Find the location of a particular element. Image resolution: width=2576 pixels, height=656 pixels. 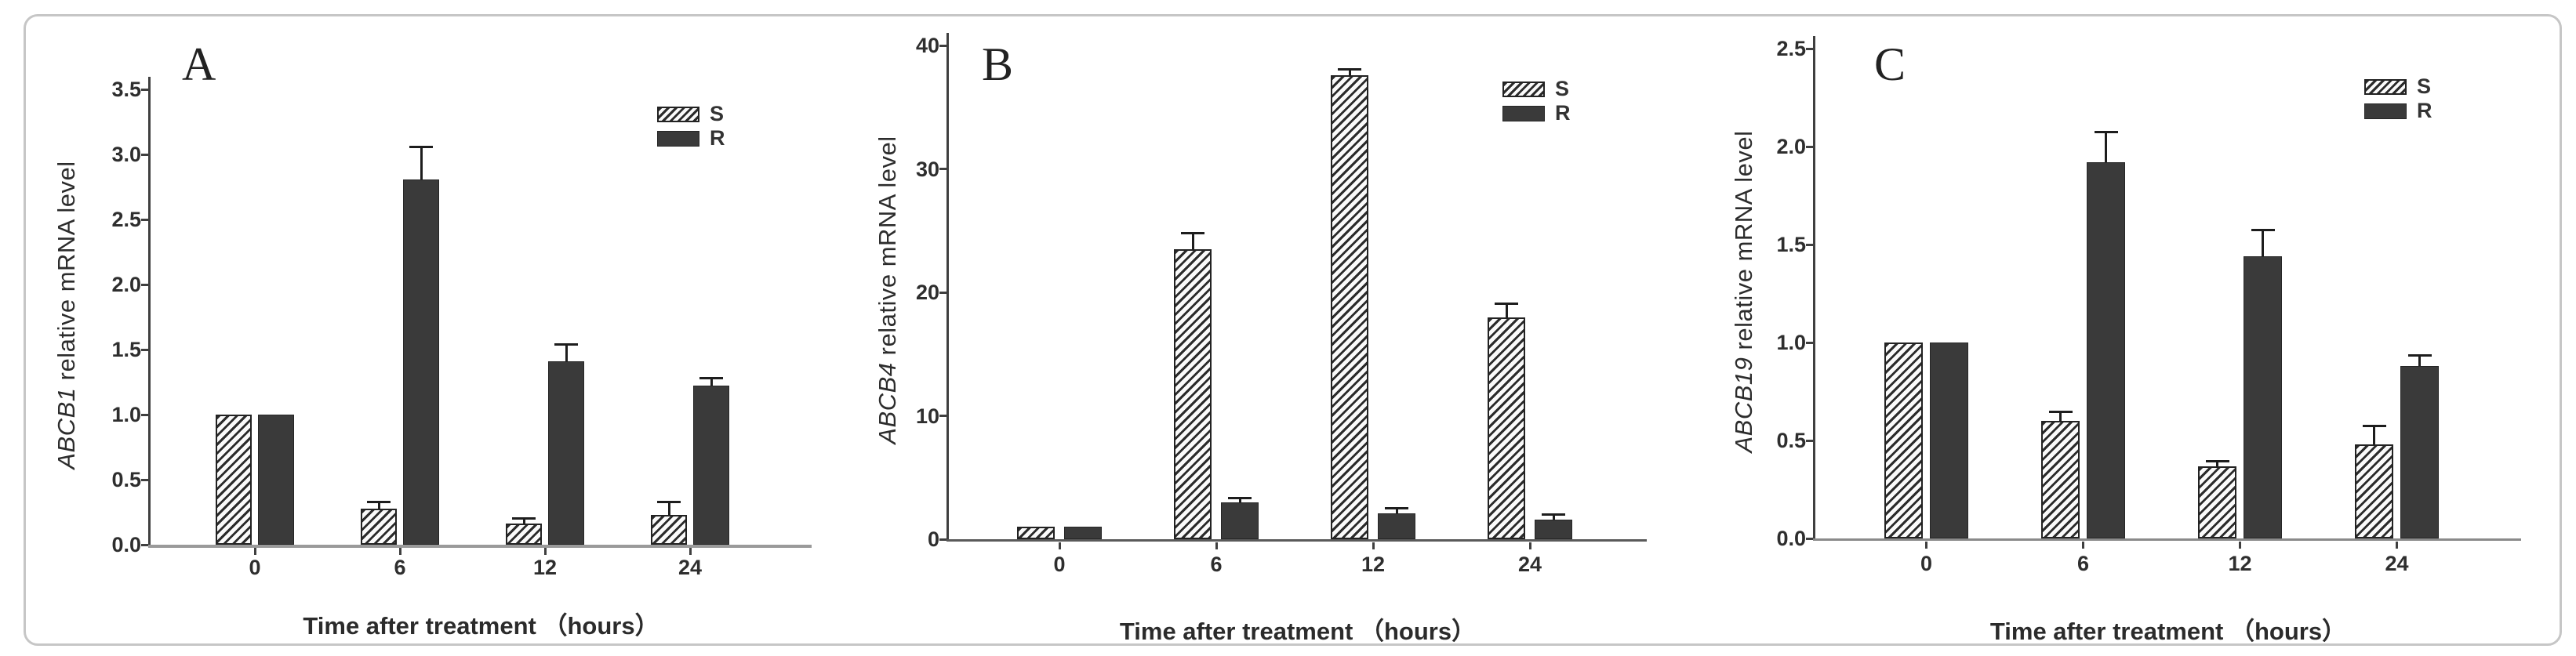

y-tick-label: 0.5 is located at coordinates (1791, 440).